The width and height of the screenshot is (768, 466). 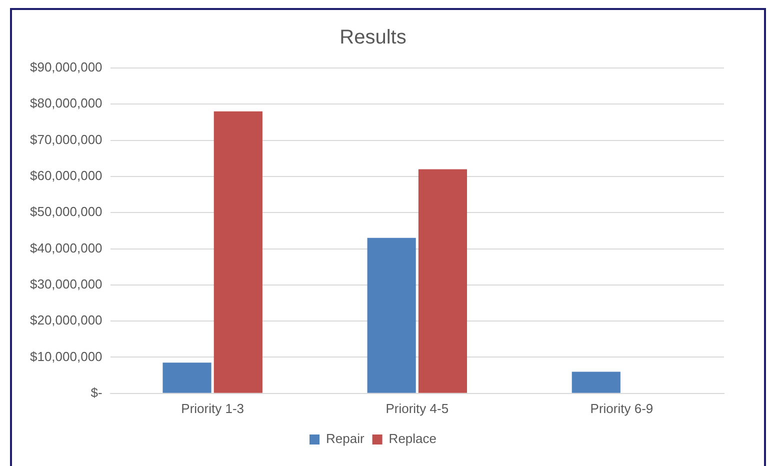 I want to click on y-tick-label: $30,000,000, so click(x=66, y=284).